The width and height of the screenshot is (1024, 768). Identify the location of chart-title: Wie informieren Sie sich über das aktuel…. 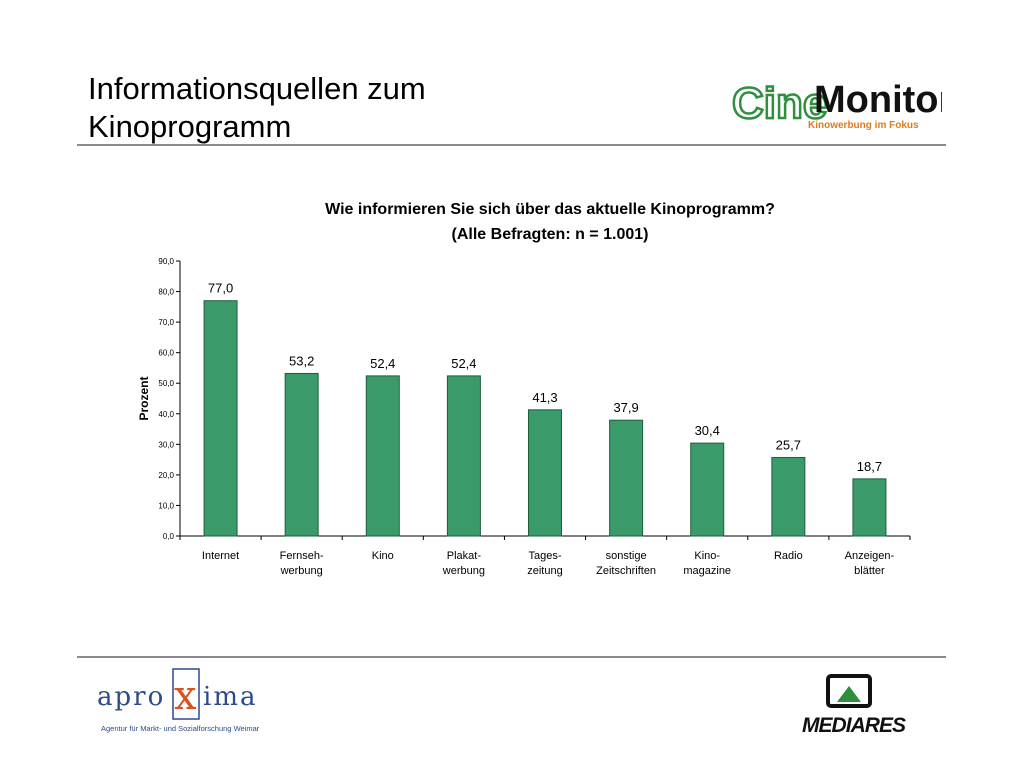
(550, 209).